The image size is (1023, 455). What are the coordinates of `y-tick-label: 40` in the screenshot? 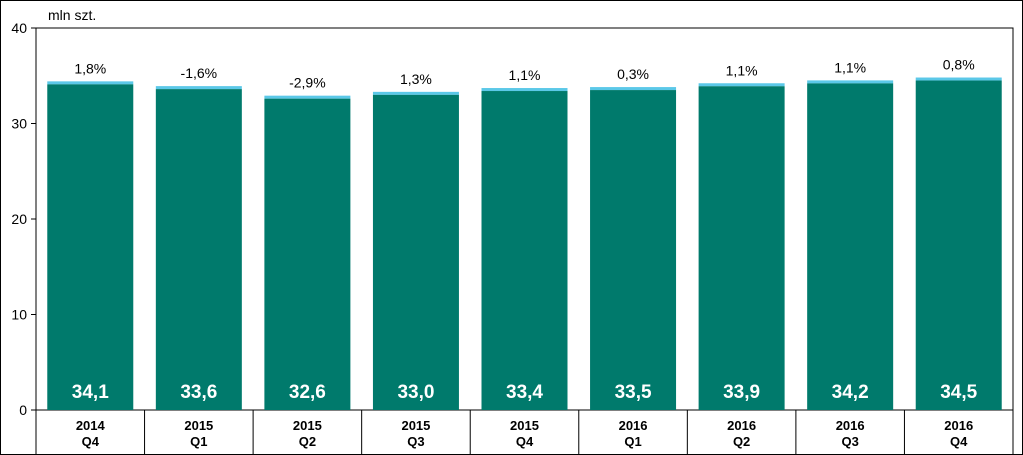 It's located at (19, 28).